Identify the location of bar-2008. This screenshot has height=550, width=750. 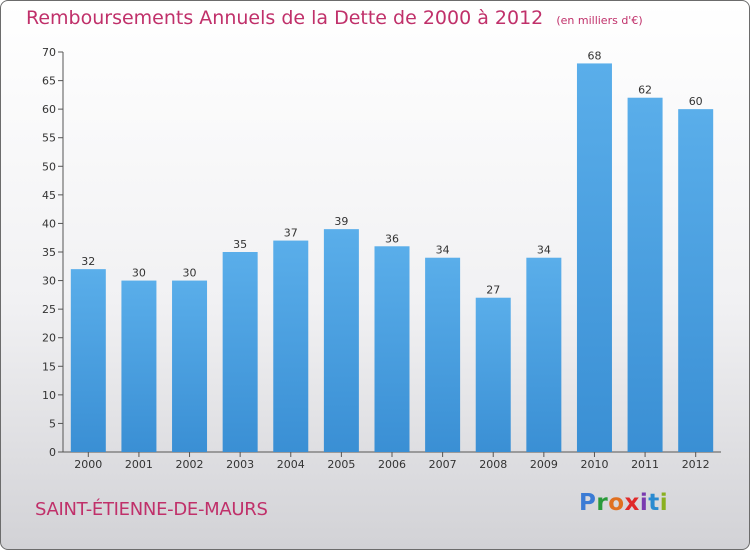
(493, 374).